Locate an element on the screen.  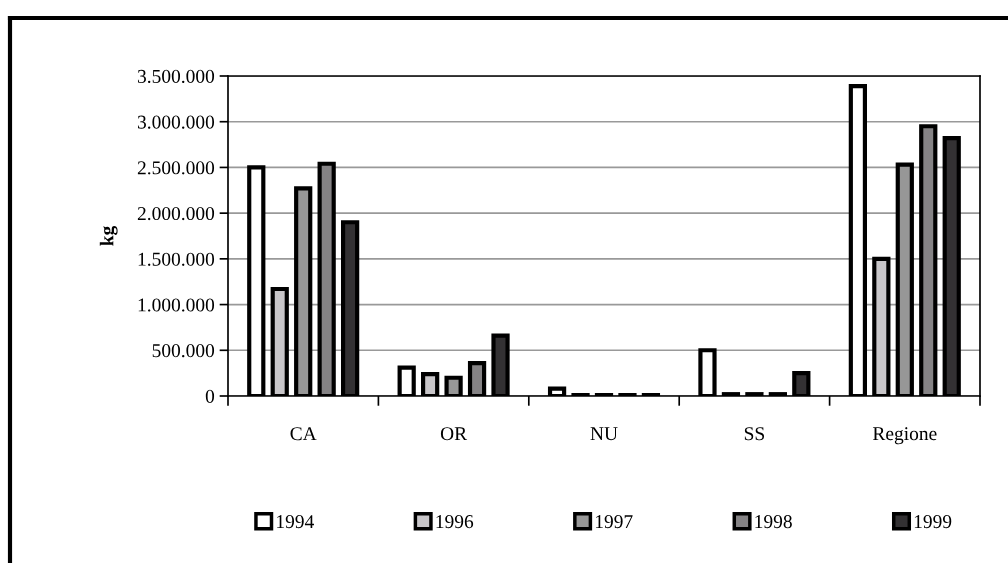
y-tick-label: 1.000.000 is located at coordinates (176, 305).